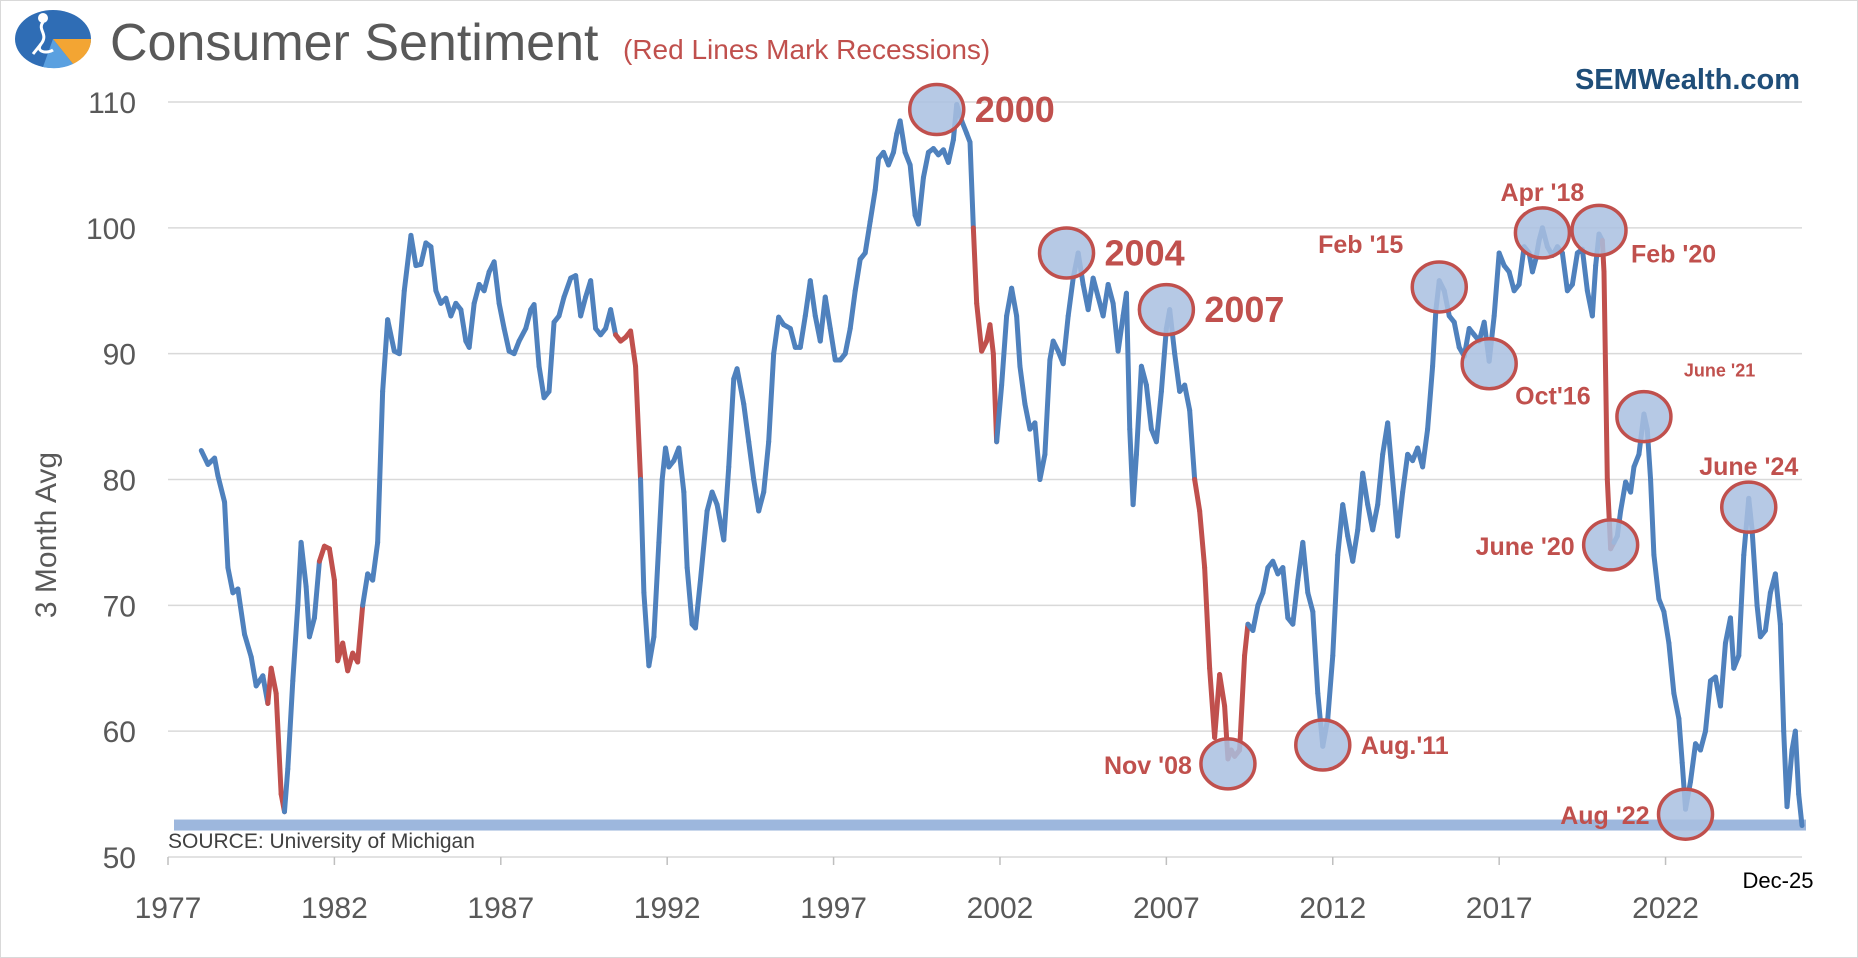 The height and width of the screenshot is (958, 1858). Describe the element at coordinates (1000, 908) in the screenshot. I see `x-tick-label: 2002` at that location.